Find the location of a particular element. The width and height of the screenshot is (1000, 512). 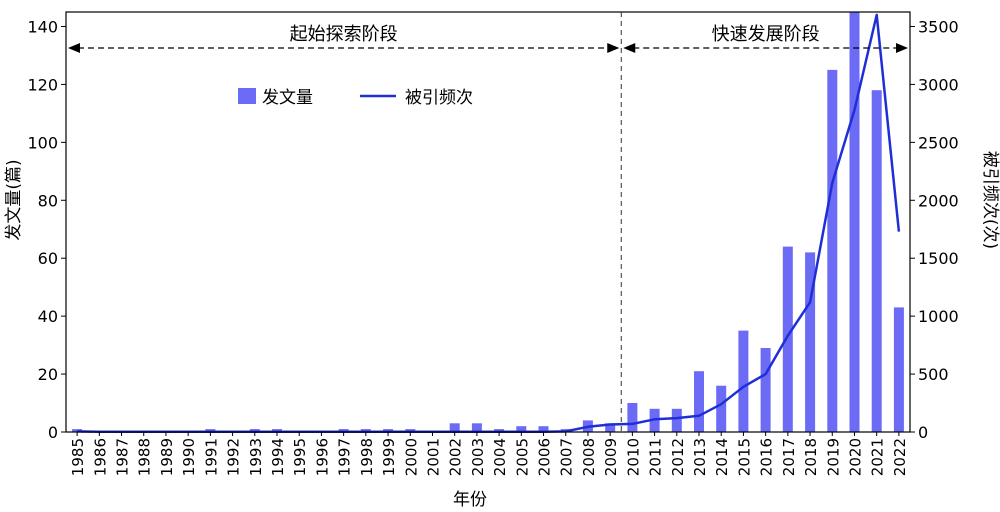

stage-1-arrow-left-head is located at coordinates (74, 48).